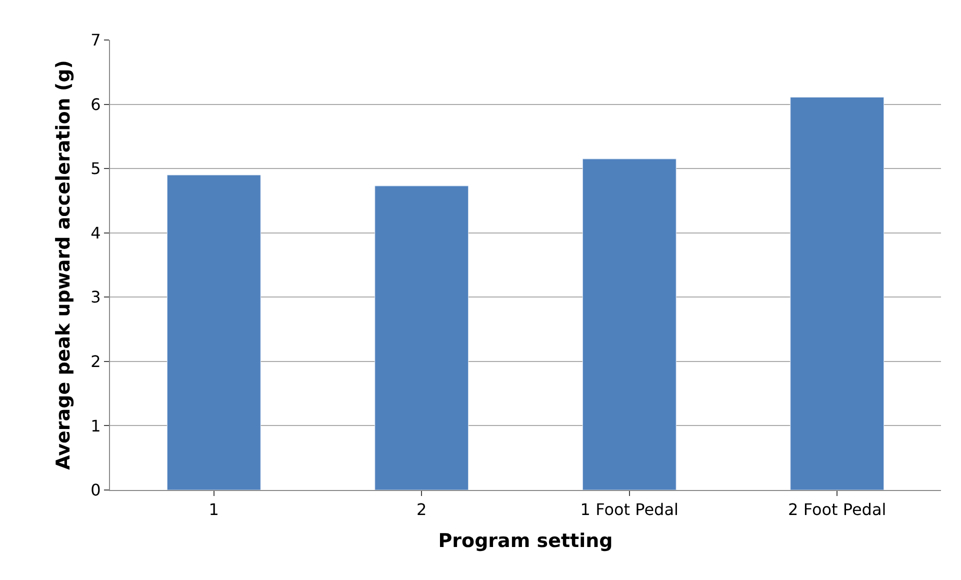 This screenshot has width=961, height=580. What do you see at coordinates (95, 104) in the screenshot?
I see `y-tick-label: 6` at bounding box center [95, 104].